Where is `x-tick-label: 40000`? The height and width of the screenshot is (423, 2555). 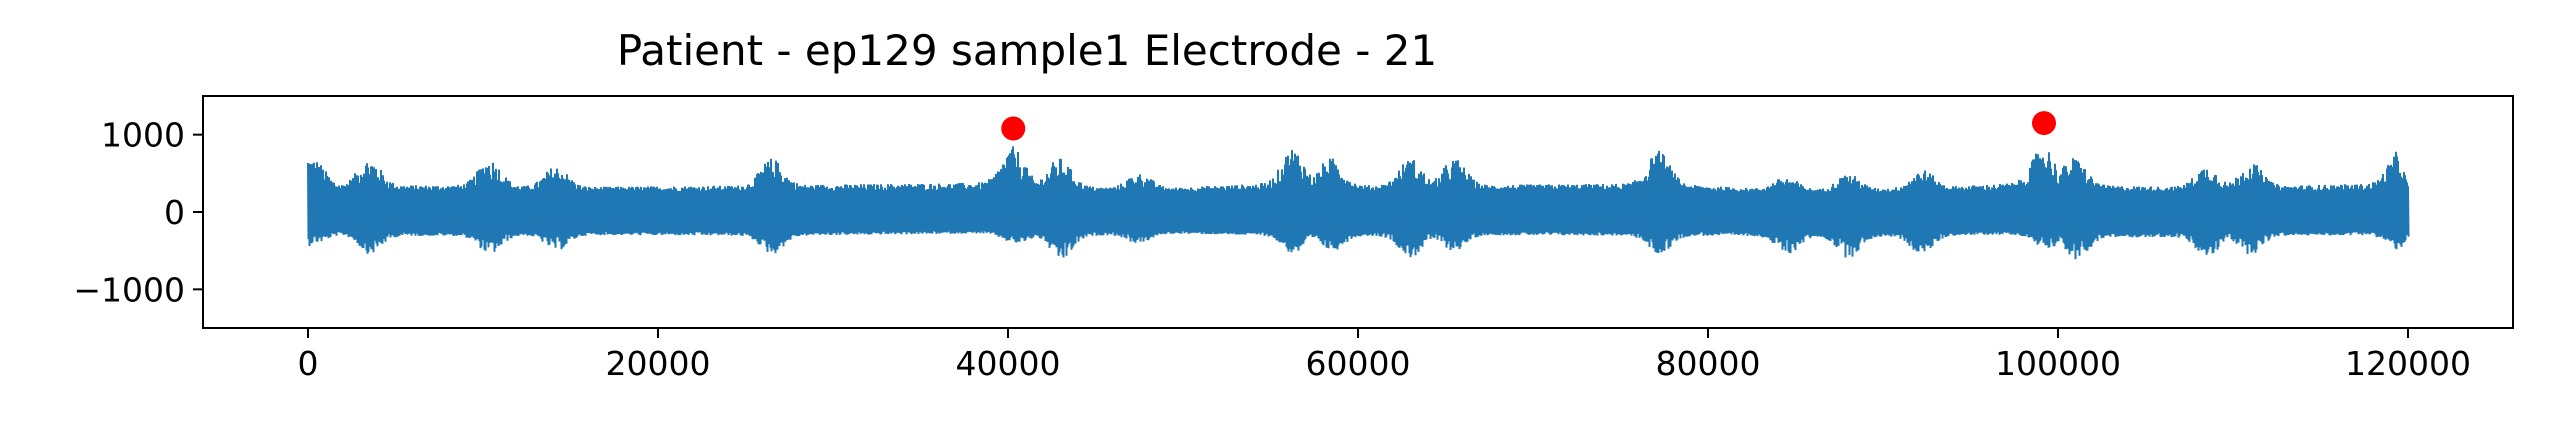
x-tick-label: 40000 is located at coordinates (1008, 363).